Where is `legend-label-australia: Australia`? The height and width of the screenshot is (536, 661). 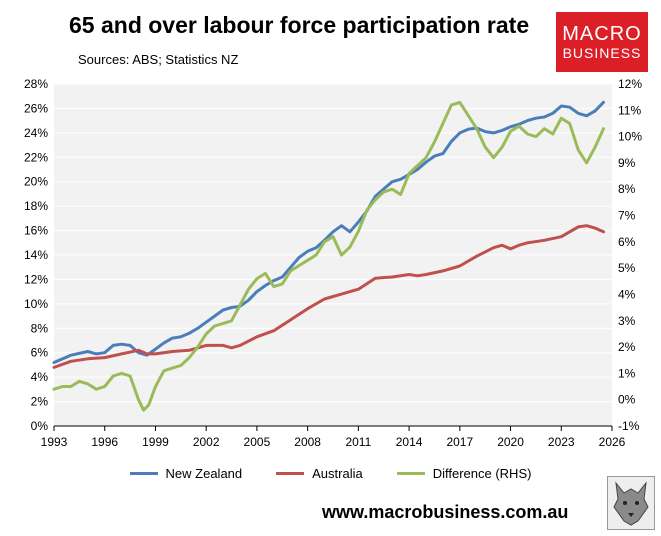
legend-label-australia: Australia is located at coordinates (337, 473).